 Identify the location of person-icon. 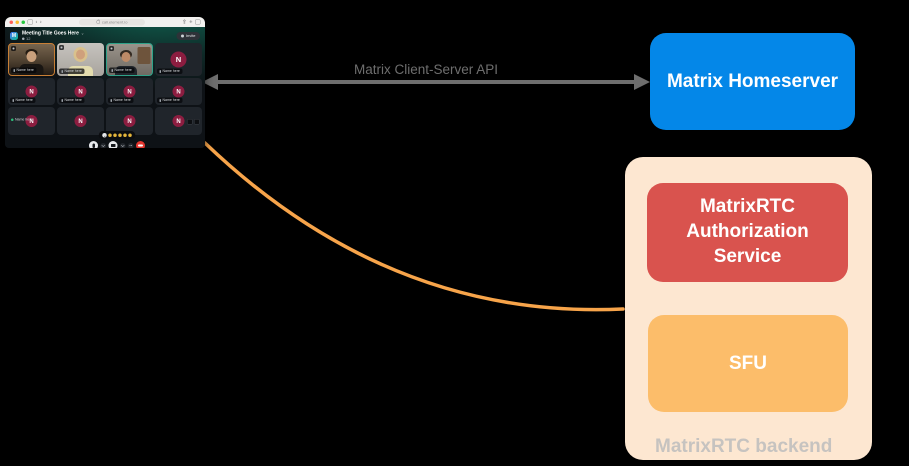
(23, 38).